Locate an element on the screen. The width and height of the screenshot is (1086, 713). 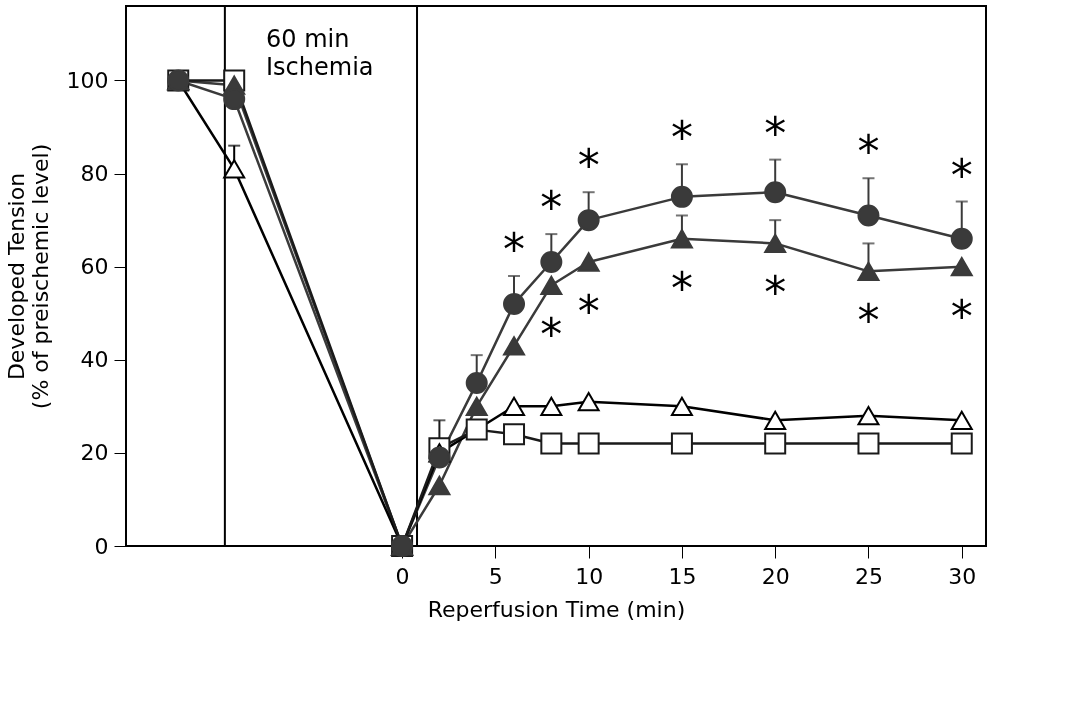
annotation: 60 min Ischemia is located at coordinates (320, 53).